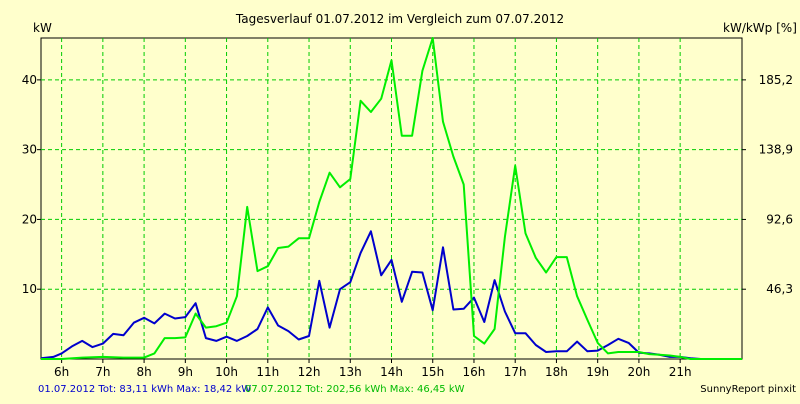  Describe the element at coordinates (776, 80) in the screenshot. I see `y-tick-label-right: 185,2` at that location.